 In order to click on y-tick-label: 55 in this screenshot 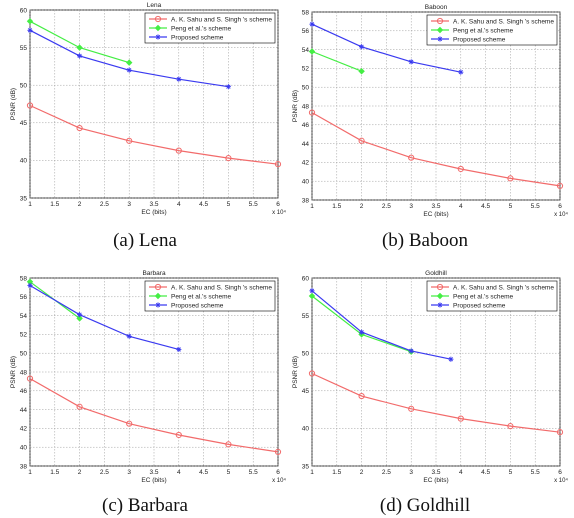, I will do `click(24, 48)`.